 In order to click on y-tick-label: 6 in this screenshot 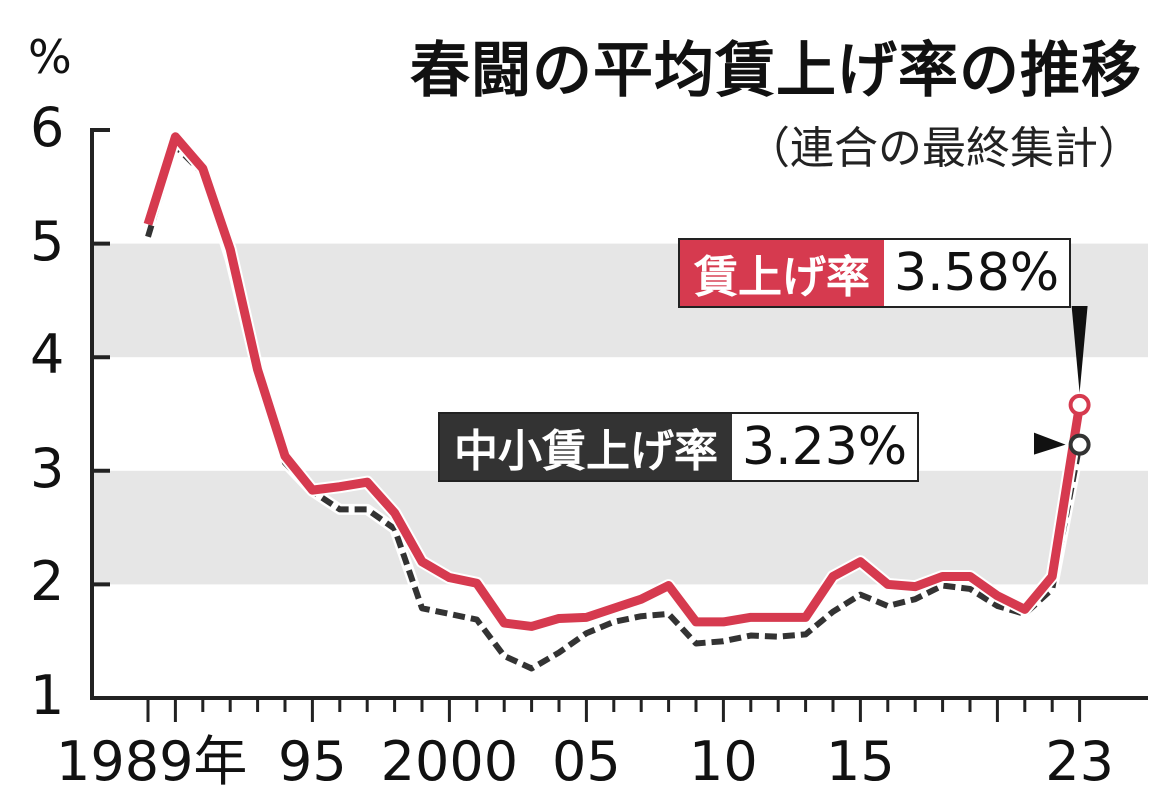, I will do `click(47, 127)`.